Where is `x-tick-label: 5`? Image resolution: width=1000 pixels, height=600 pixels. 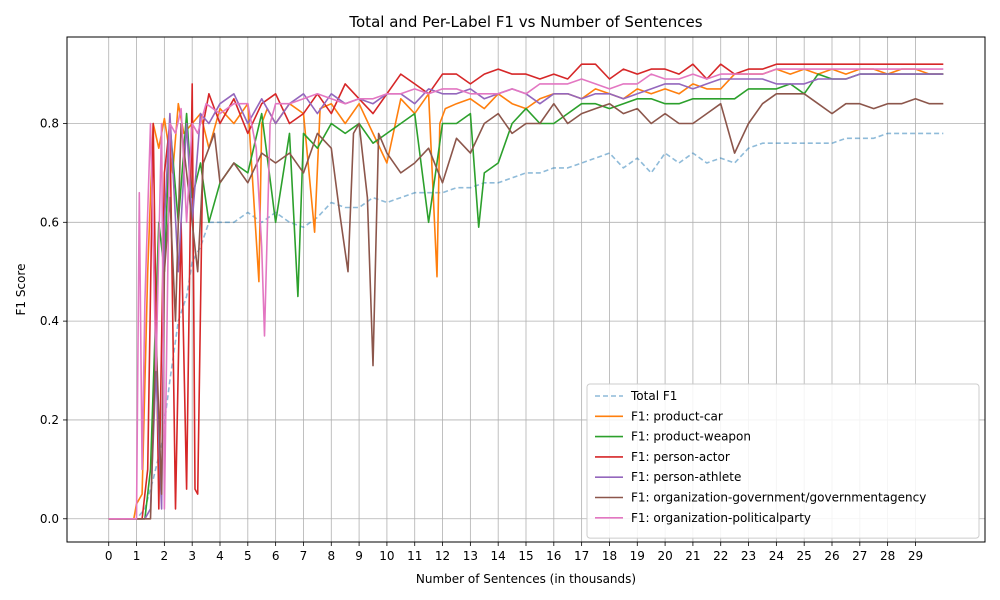 x-tick-label: 5 is located at coordinates (248, 556).